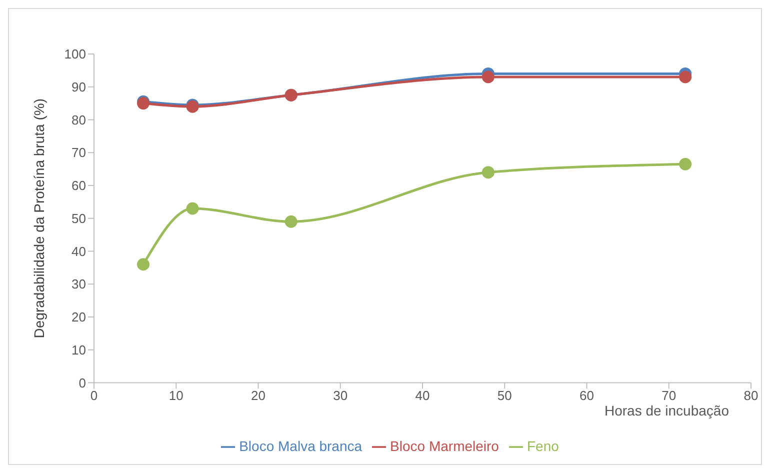 Image resolution: width=771 pixels, height=472 pixels. I want to click on x-tick-label: 40, so click(422, 395).